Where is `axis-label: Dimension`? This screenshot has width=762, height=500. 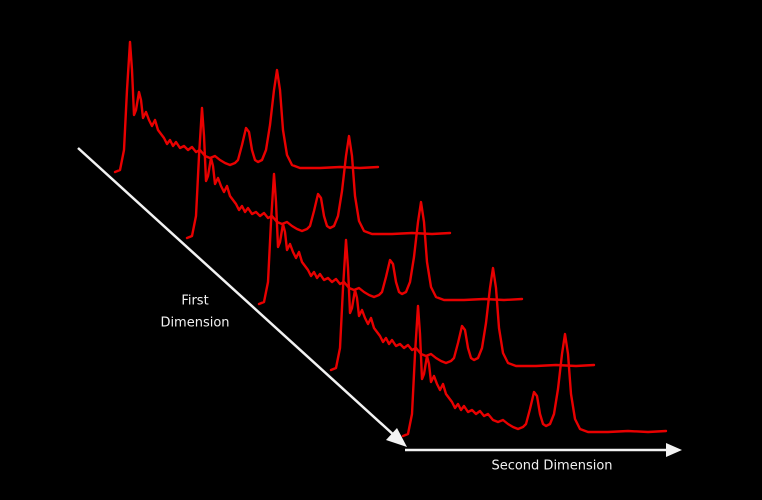
axis-label: Dimension is located at coordinates (194, 323).